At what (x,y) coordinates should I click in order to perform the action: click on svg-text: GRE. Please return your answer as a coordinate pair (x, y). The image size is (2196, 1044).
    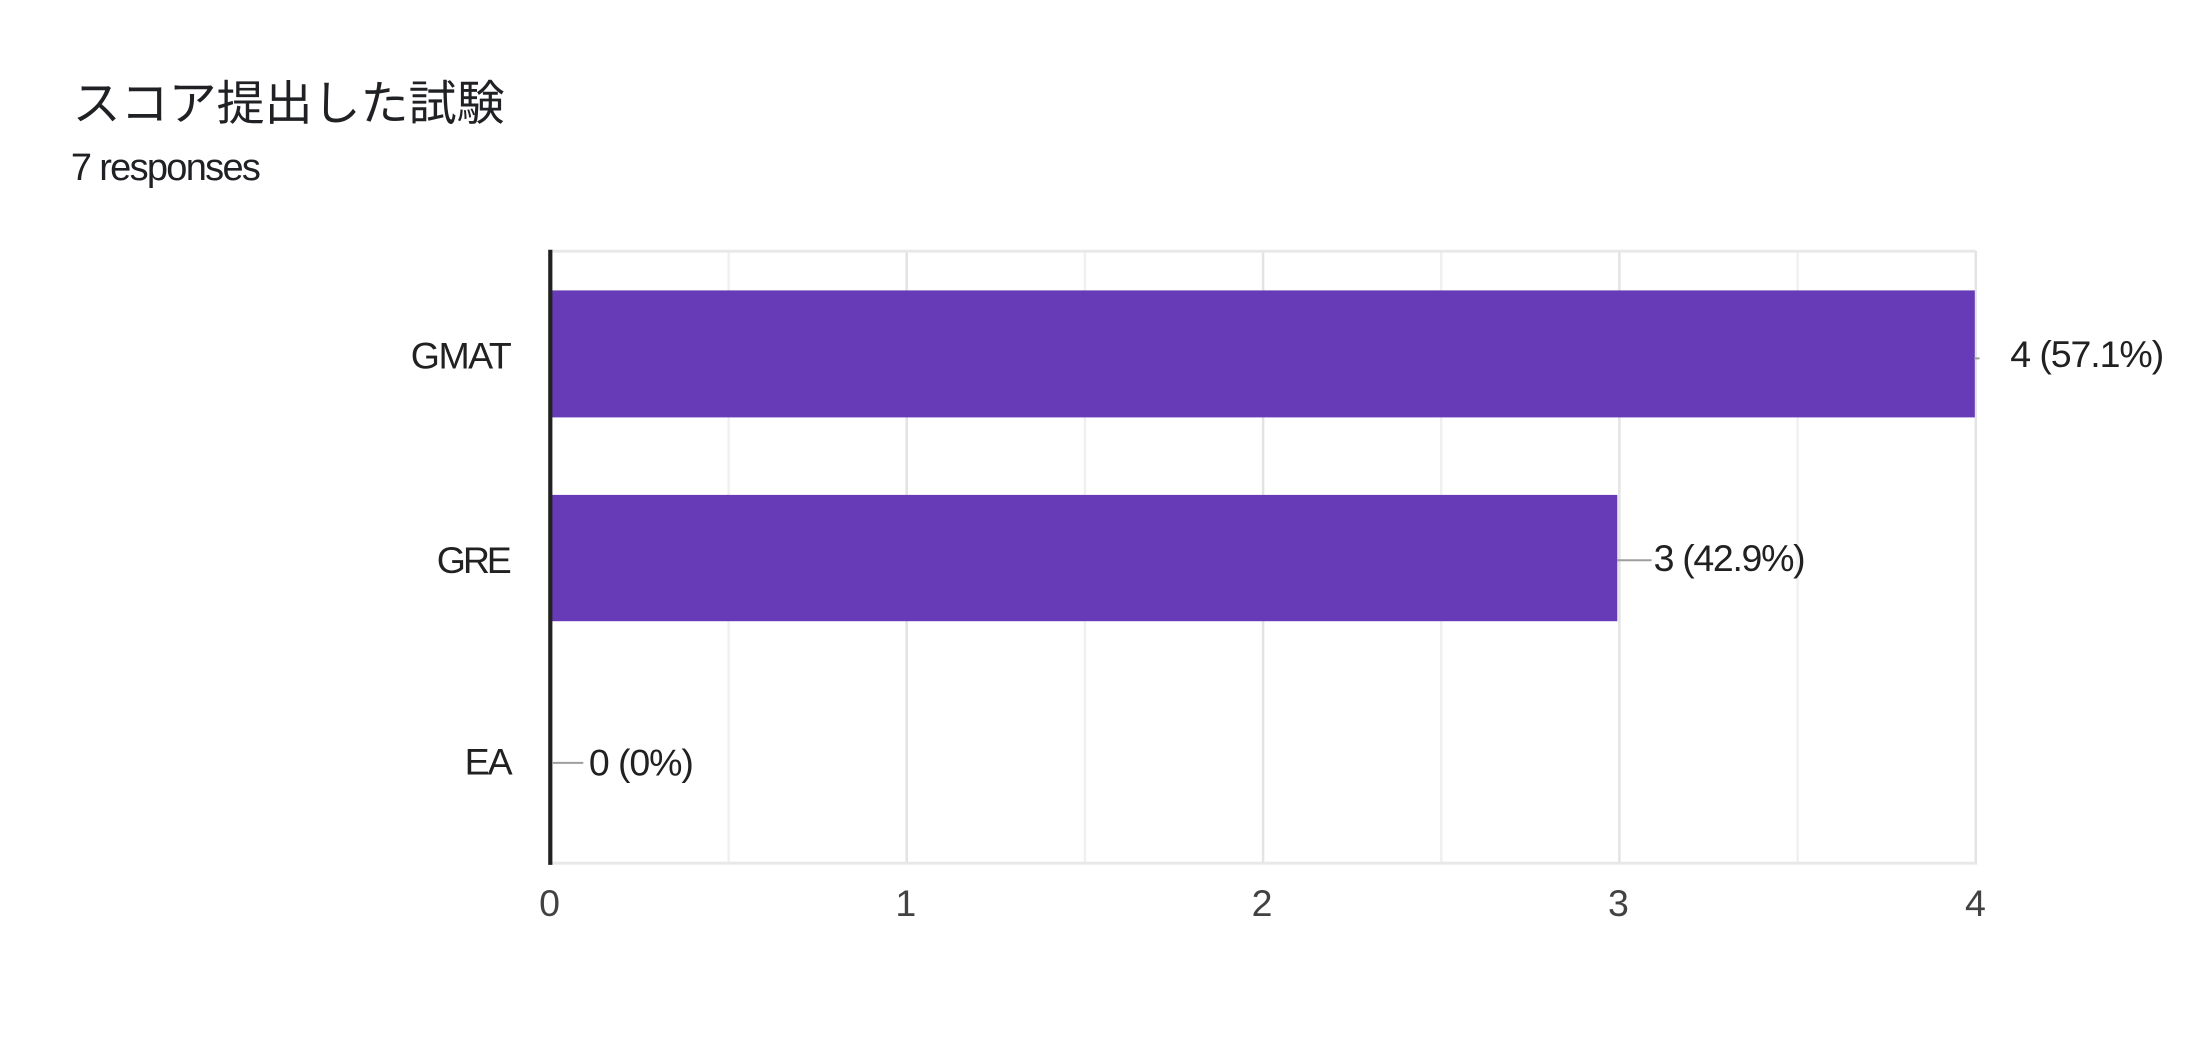
    Looking at the image, I should click on (474, 560).